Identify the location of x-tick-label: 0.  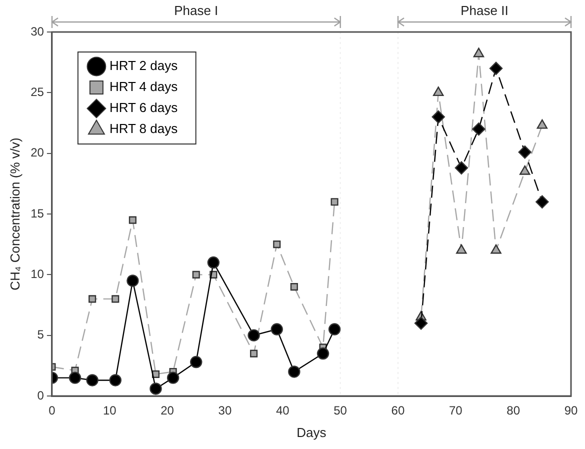
(52, 411).